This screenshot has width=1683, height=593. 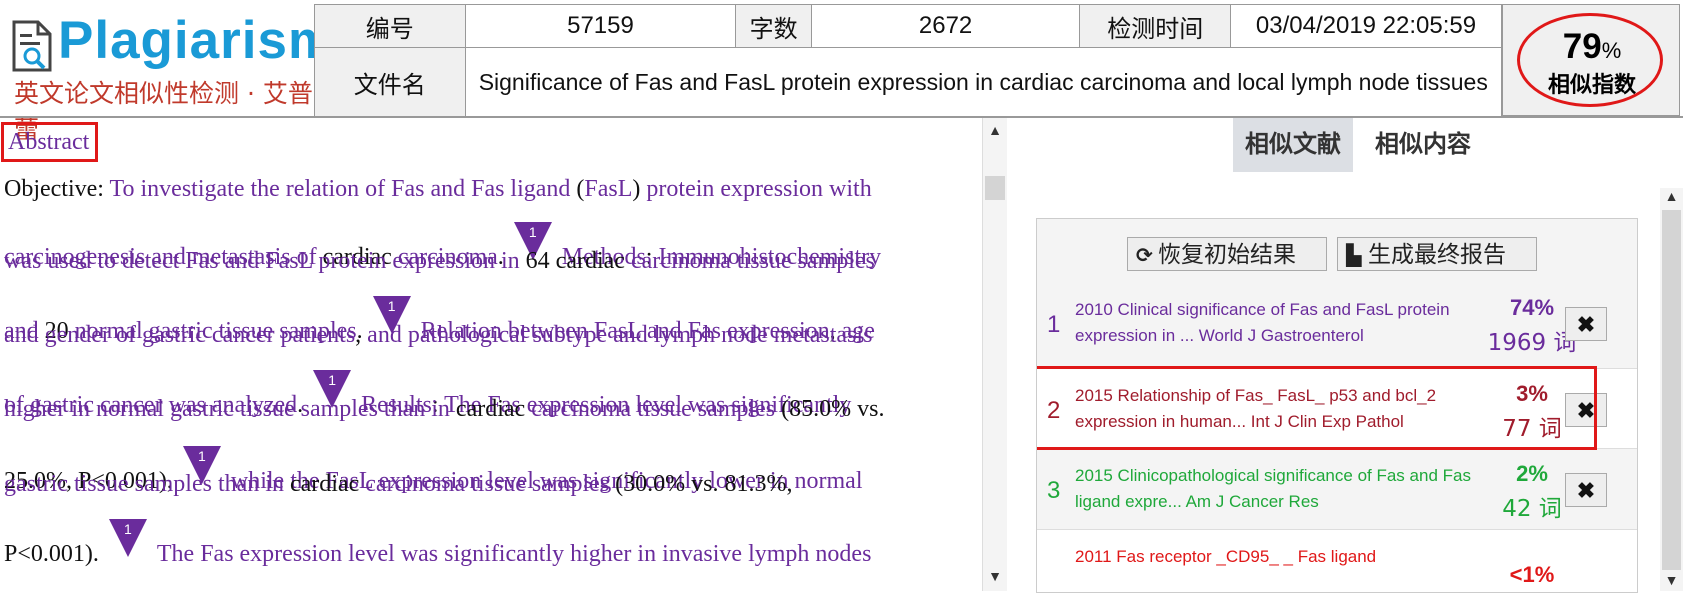 I want to click on result-percent: 74%, so click(x=1532, y=307).